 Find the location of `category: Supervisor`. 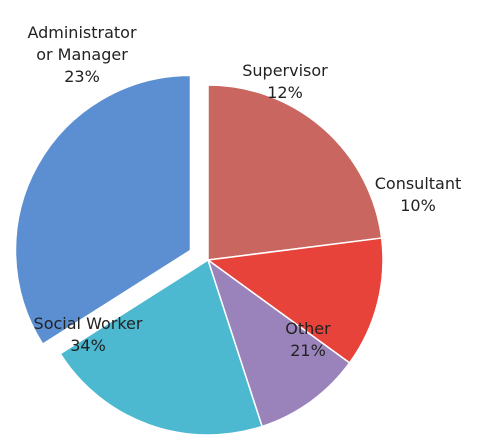

category: Supervisor is located at coordinates (285, 70).